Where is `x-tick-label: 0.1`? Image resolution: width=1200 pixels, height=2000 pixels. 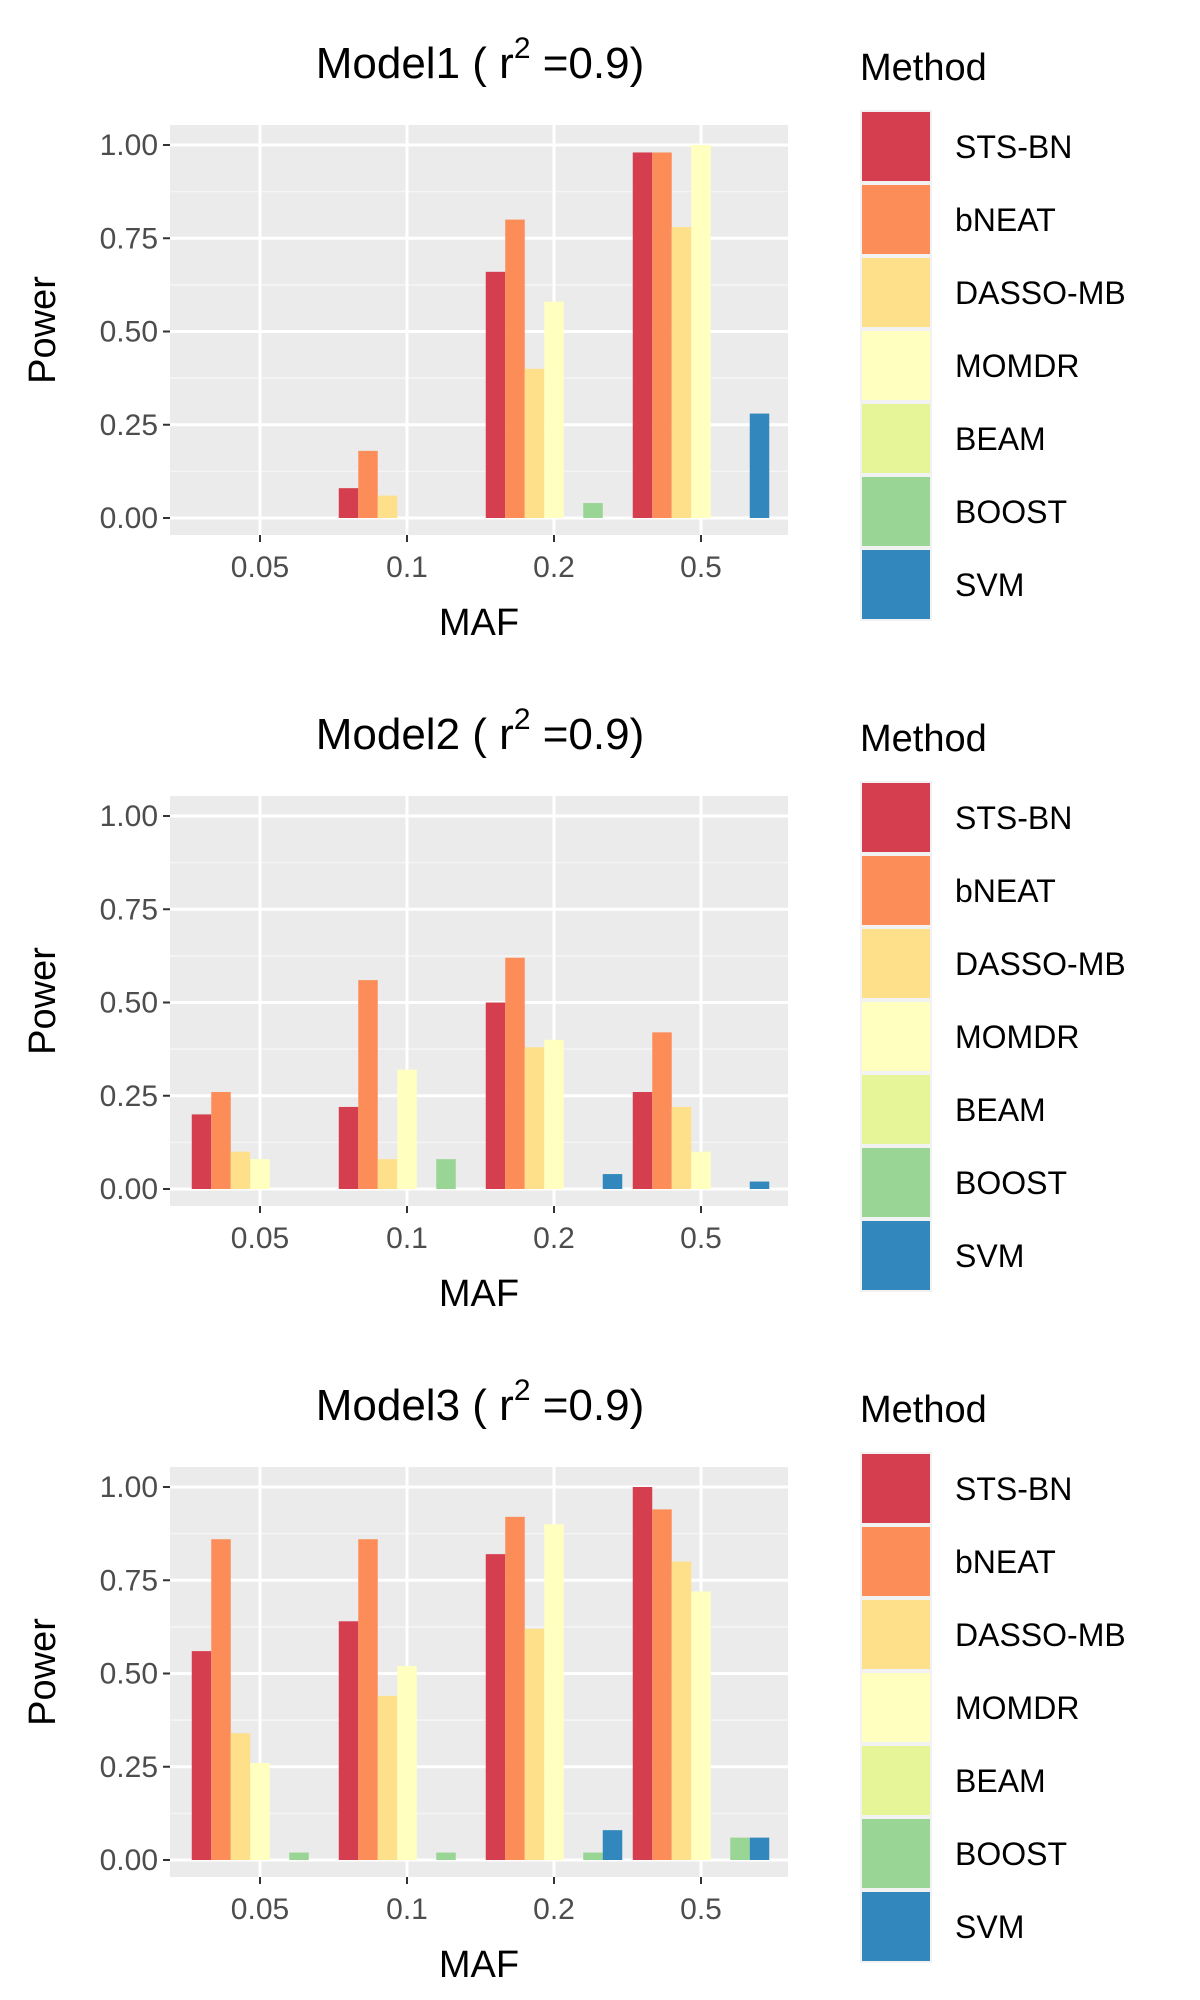 x-tick-label: 0.1 is located at coordinates (407, 1238).